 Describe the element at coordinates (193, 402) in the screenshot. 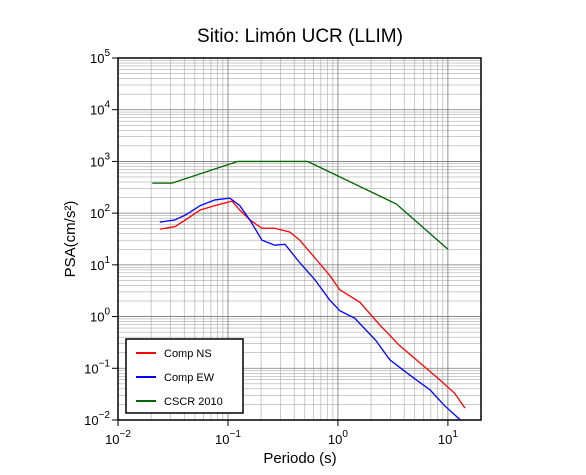

I see `legend-label: CSCR 2010` at that location.